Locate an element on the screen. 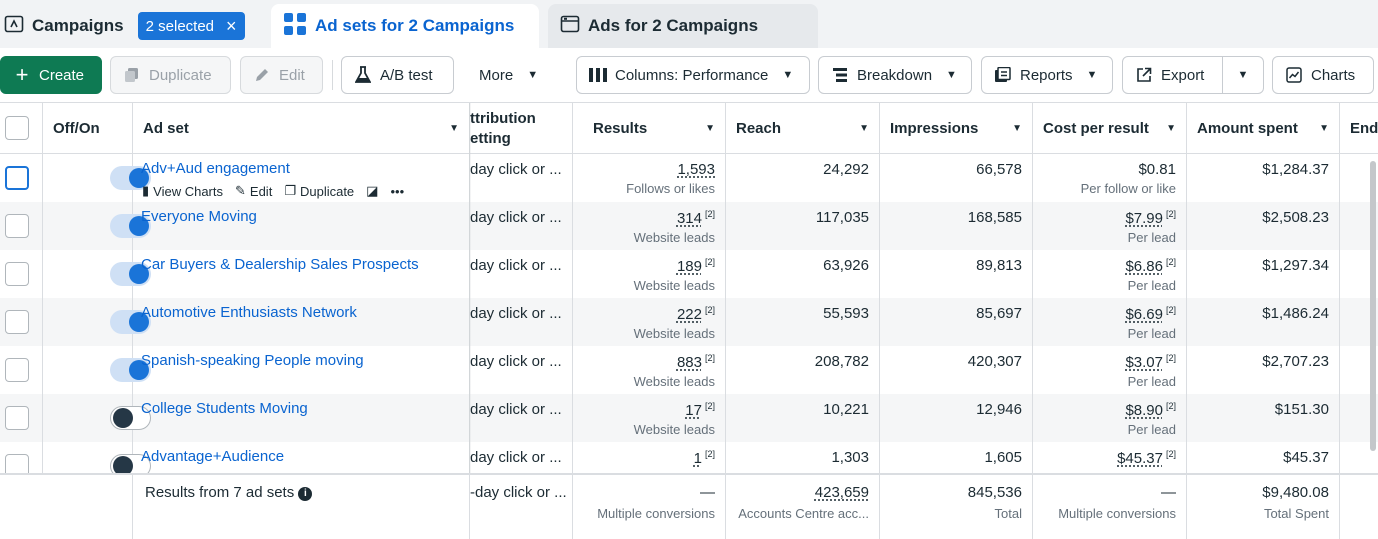 Image resolution: width=1378 pixels, height=539 pixels. header-ends: End is located at coordinates (1359, 128).